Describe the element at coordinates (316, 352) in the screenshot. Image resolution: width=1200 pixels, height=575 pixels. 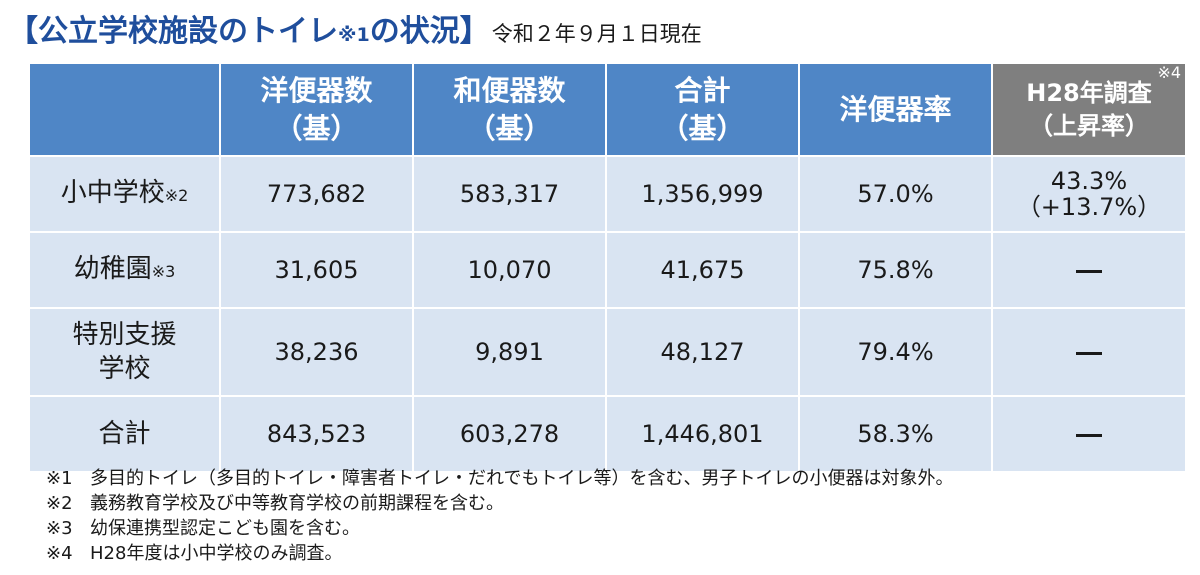
I see `cell-western: 38,236` at that location.